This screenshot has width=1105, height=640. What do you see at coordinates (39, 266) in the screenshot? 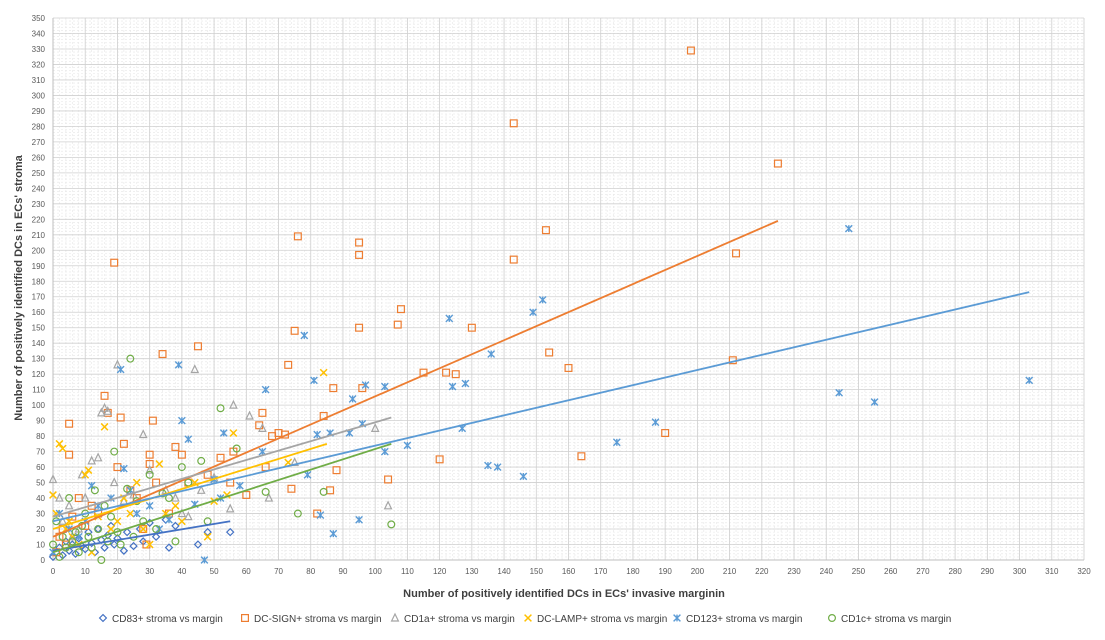
I see `y-tick-label: 190` at bounding box center [39, 266].